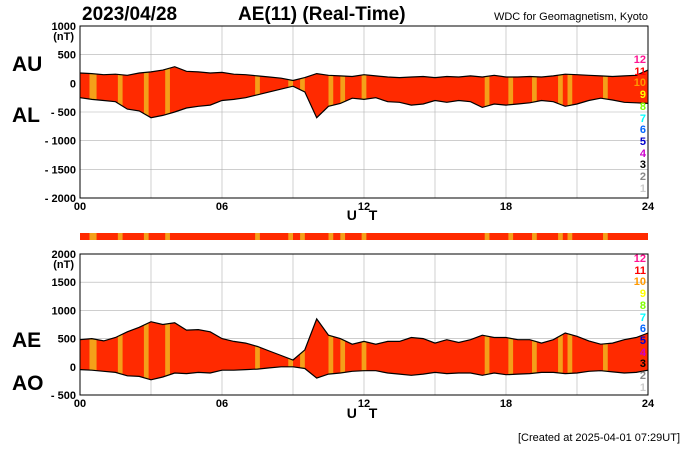 This screenshot has height=450, width=700. What do you see at coordinates (642, 376) in the screenshot?
I see `legend-item: 2` at bounding box center [642, 376].